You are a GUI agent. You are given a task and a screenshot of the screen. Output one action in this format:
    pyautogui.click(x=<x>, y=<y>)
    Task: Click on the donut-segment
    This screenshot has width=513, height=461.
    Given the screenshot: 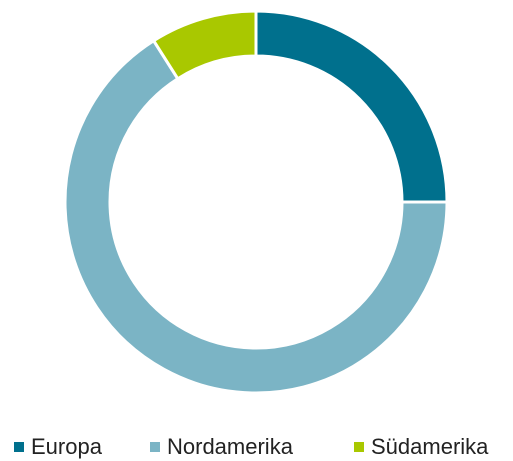 What is the action you would take?
    pyautogui.click(x=204, y=45)
    